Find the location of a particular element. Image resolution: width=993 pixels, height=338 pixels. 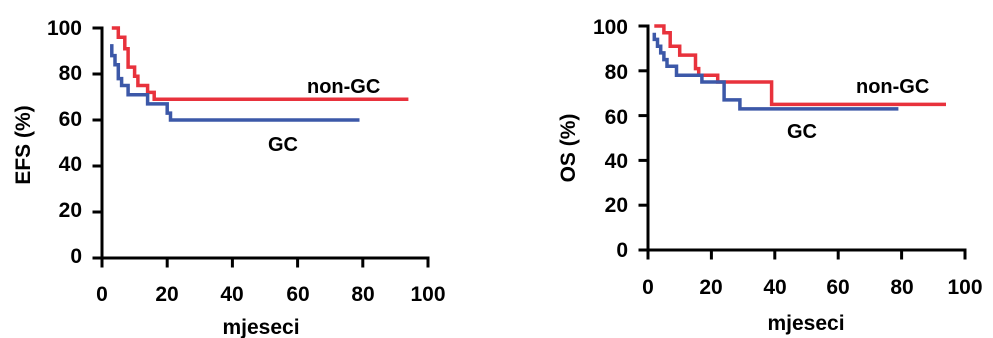

efs-y-axis-title: EFS (%) is located at coordinates (23, 144).